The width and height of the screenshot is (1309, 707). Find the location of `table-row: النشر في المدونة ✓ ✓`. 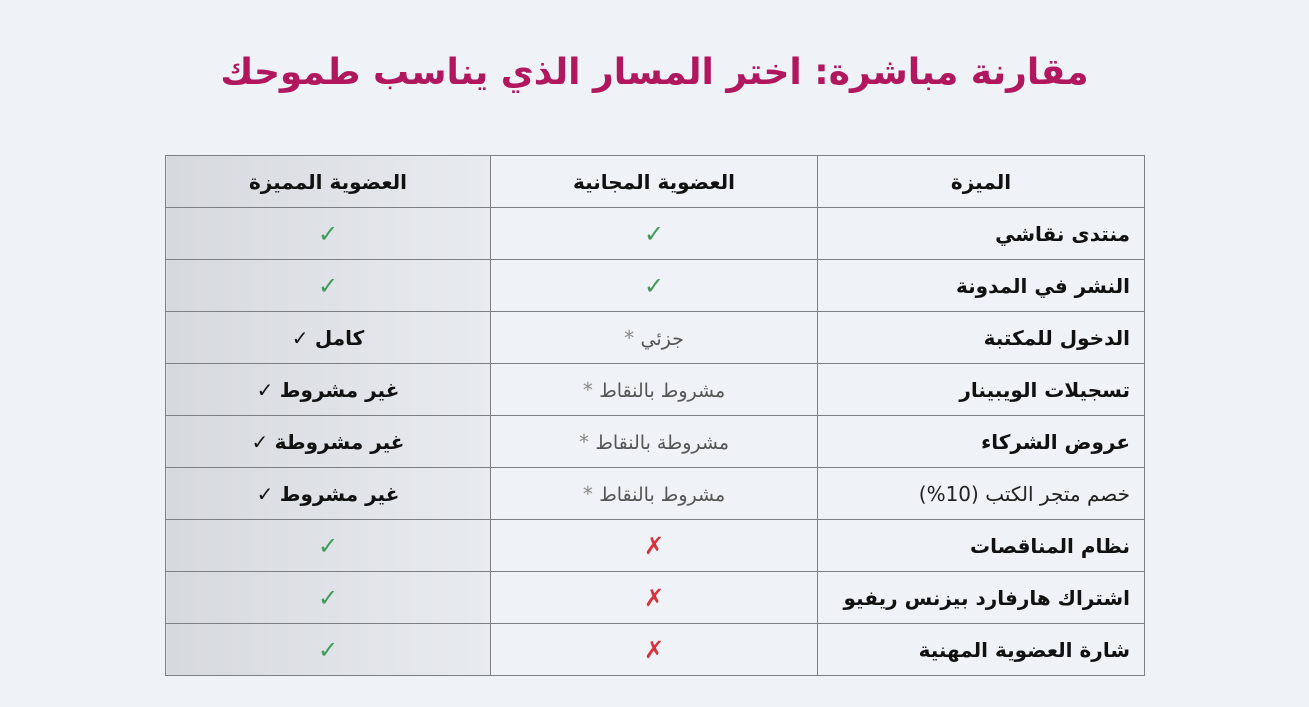

table-row: النشر في المدونة ✓ ✓ is located at coordinates (655, 285).